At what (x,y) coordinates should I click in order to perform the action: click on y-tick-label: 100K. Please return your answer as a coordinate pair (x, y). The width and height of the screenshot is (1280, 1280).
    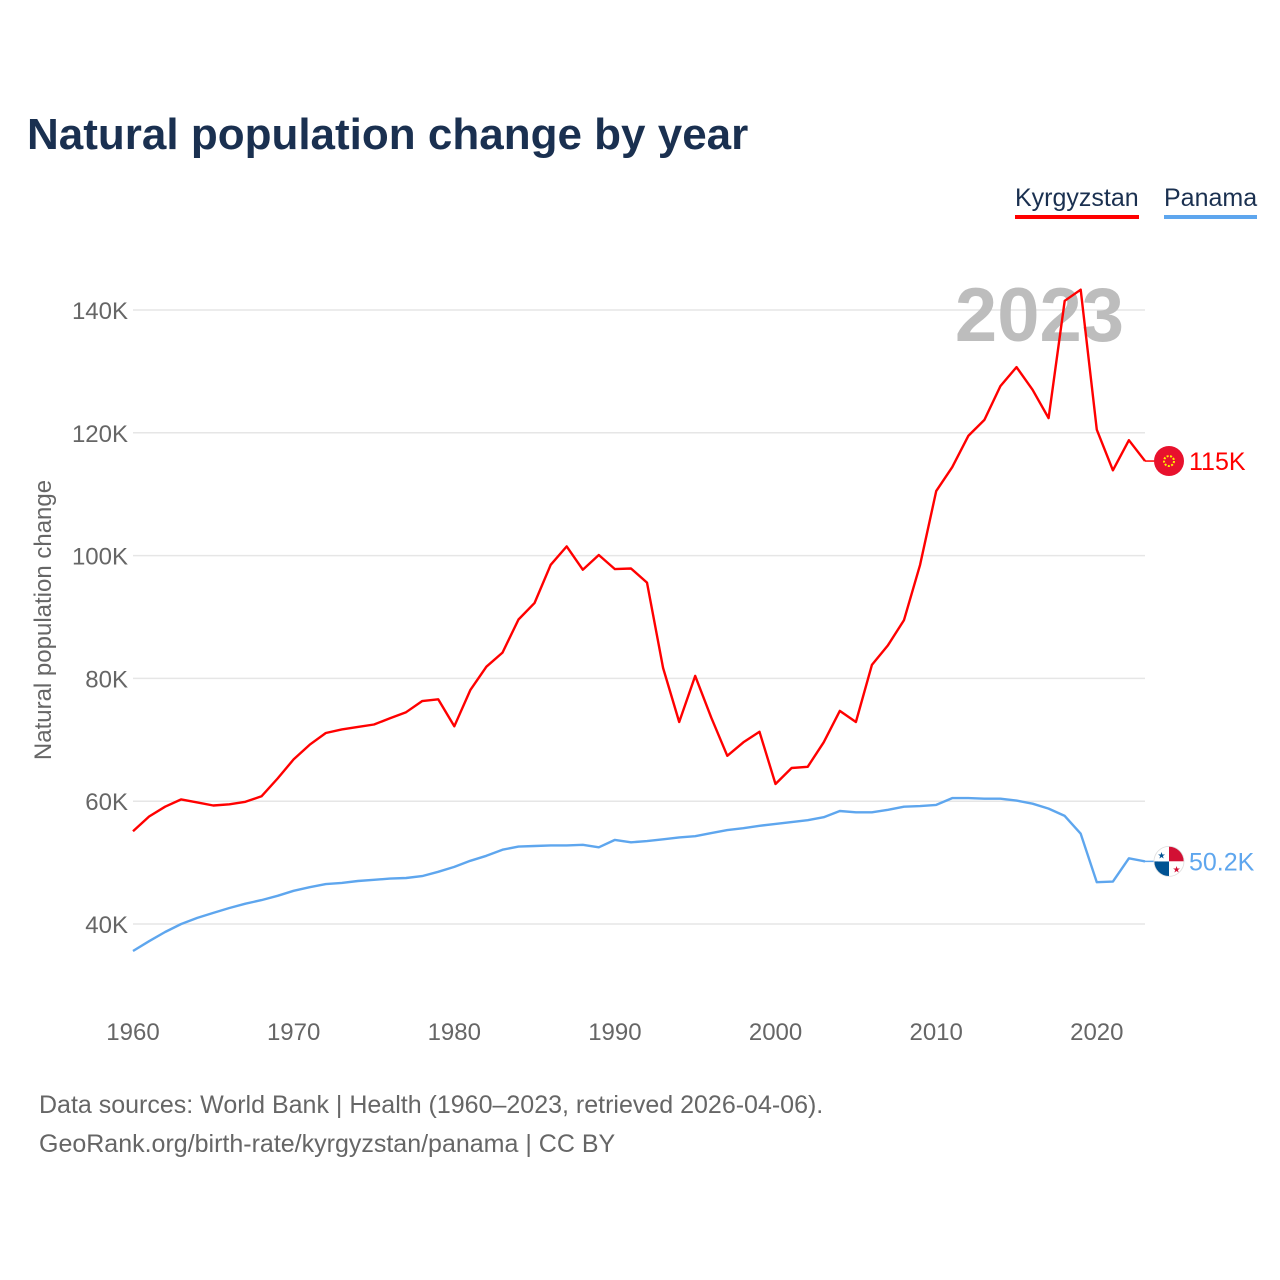
    Looking at the image, I should click on (100, 557).